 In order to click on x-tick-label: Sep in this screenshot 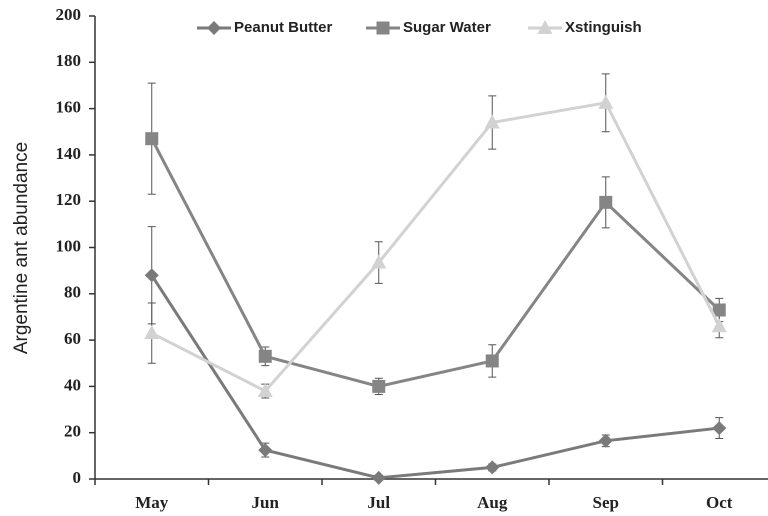, I will do `click(606, 502)`.